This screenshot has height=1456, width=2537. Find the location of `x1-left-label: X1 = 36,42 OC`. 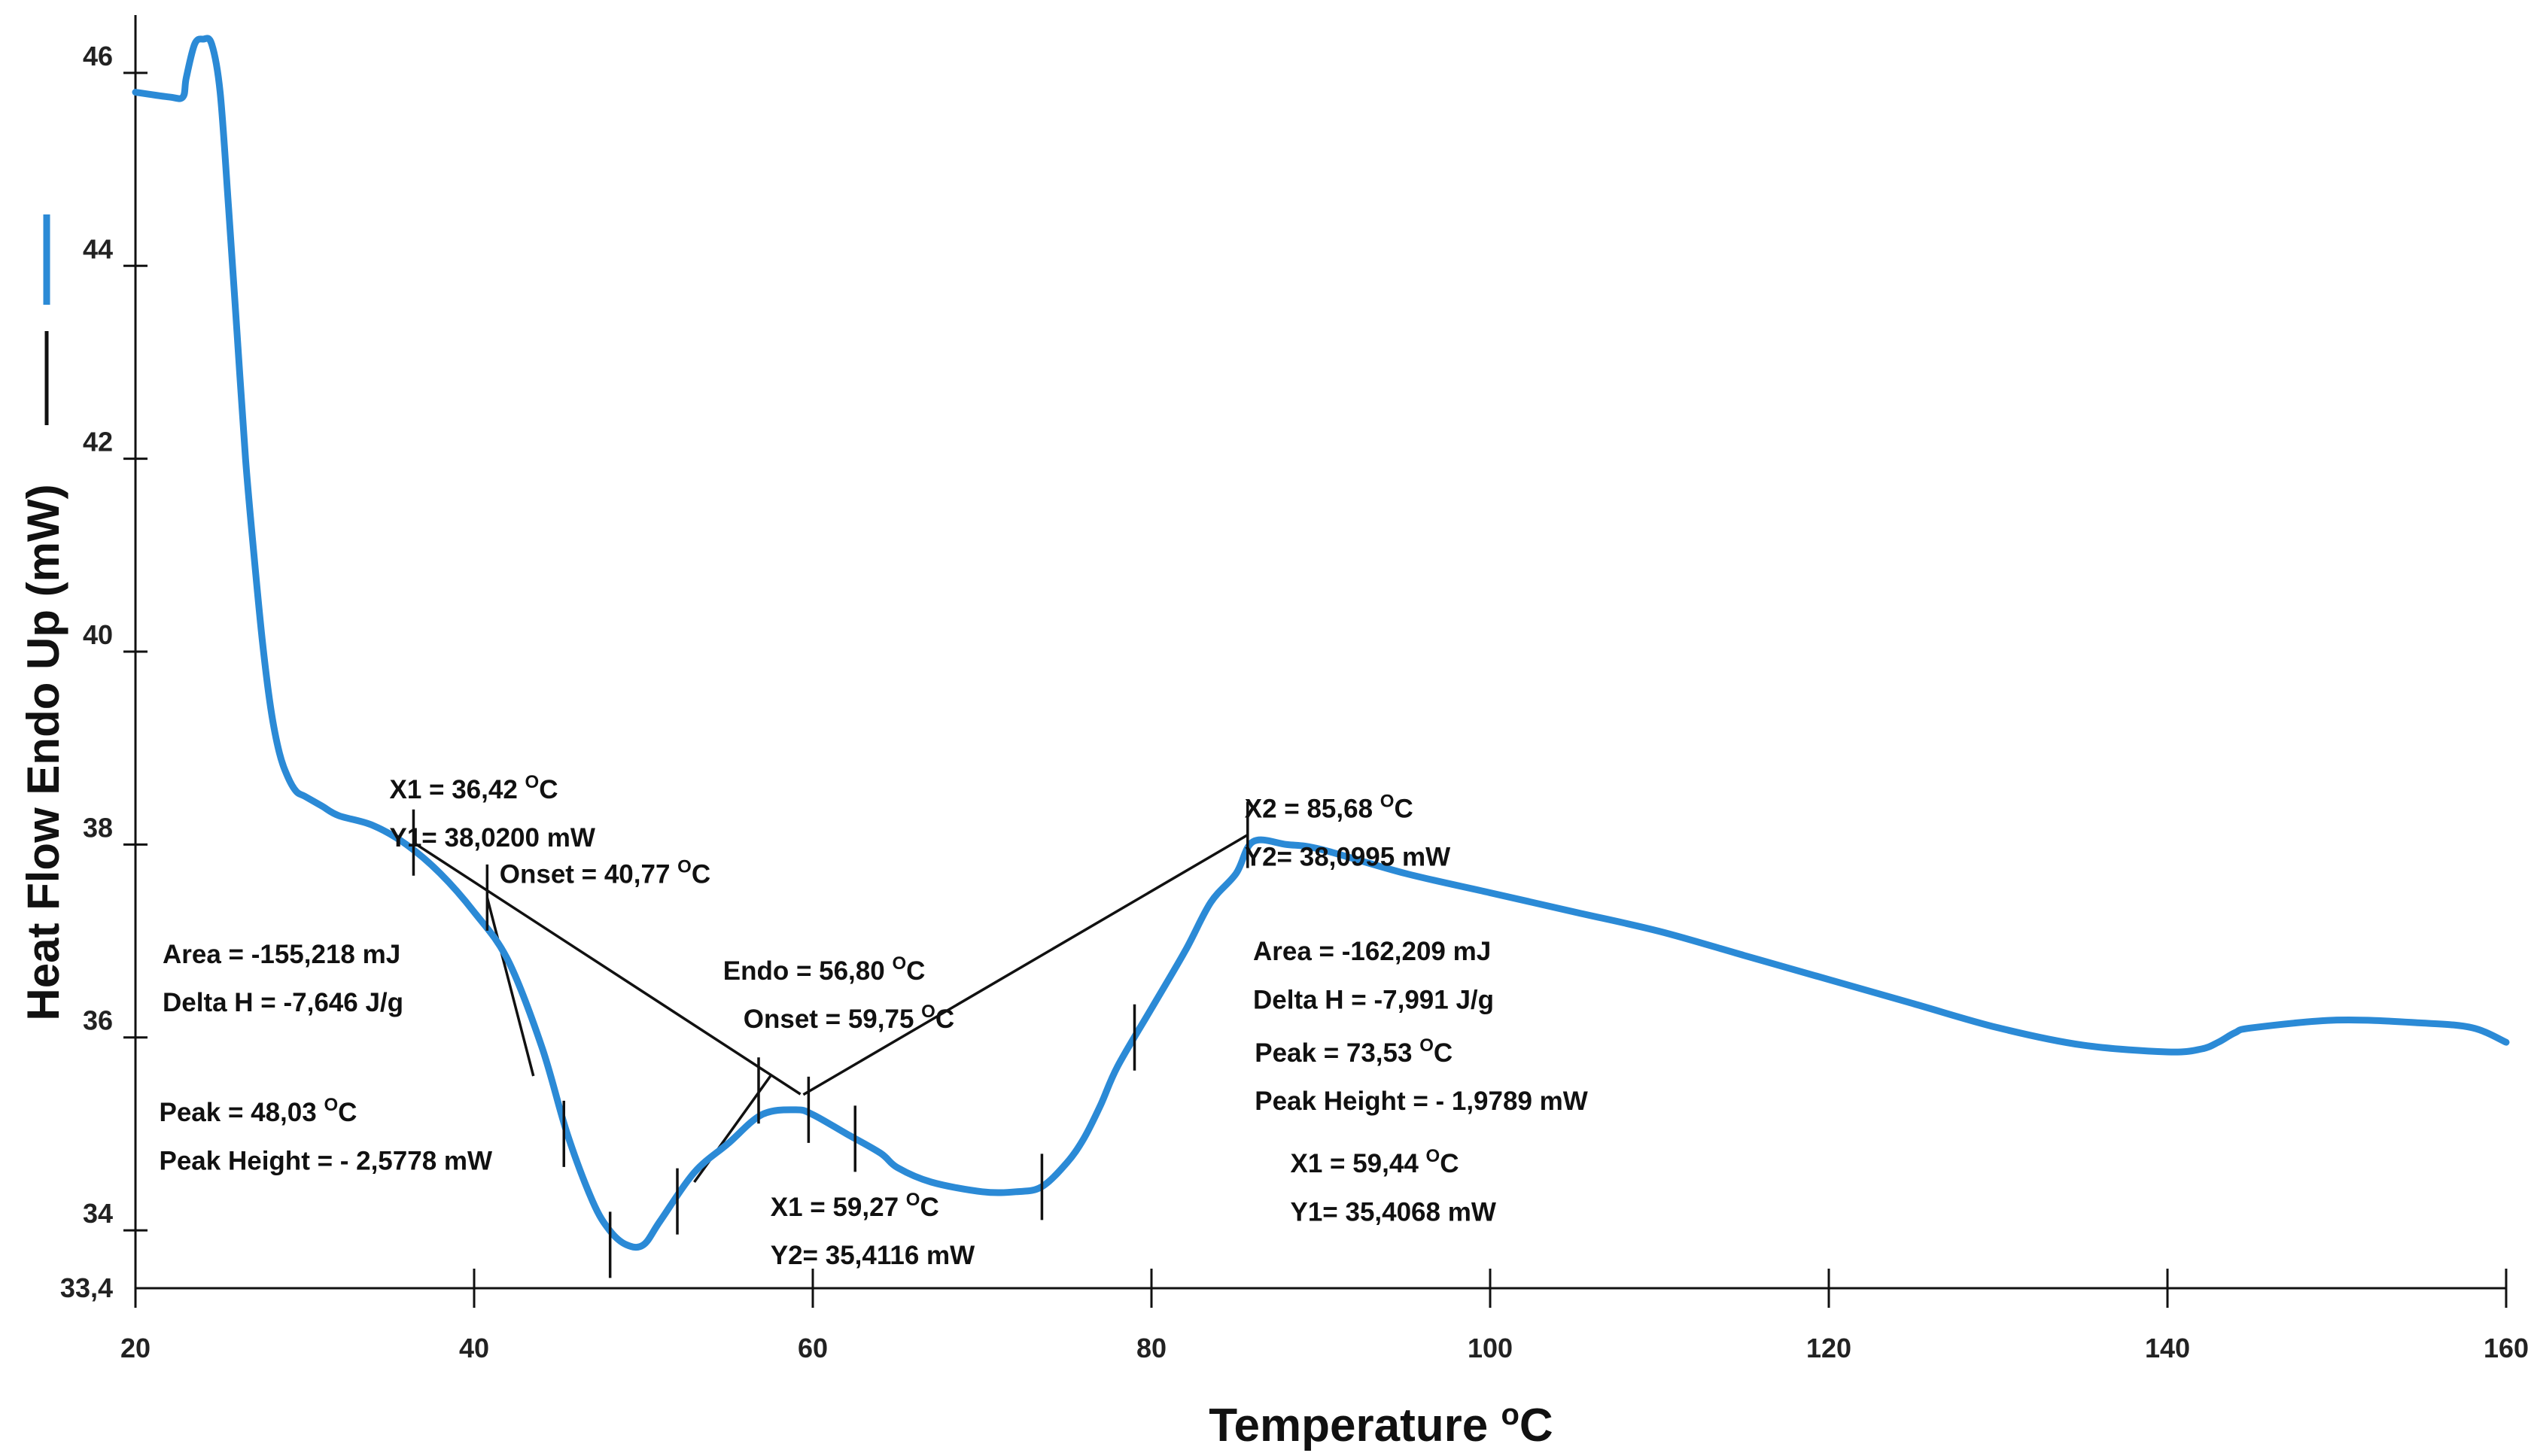

x1-left-label: X1 = 36,42 OC is located at coordinates (474, 788).